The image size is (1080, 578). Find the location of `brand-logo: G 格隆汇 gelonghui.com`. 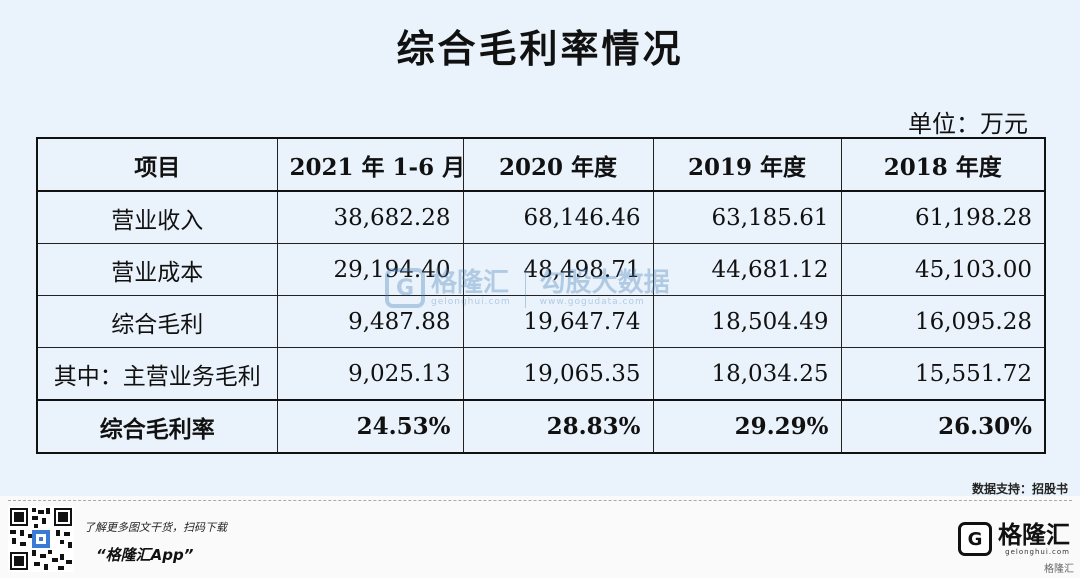

brand-logo: G 格隆汇 gelonghui.com is located at coordinates (1014, 539).